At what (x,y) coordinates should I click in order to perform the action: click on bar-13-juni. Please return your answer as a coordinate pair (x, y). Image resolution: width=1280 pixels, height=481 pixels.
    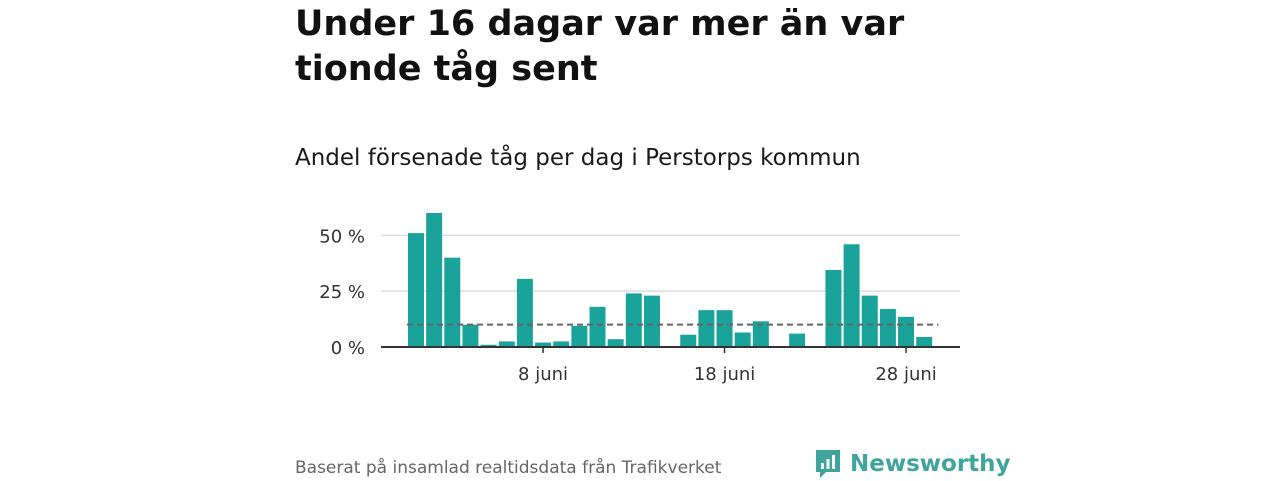
    Looking at the image, I should click on (633, 320).